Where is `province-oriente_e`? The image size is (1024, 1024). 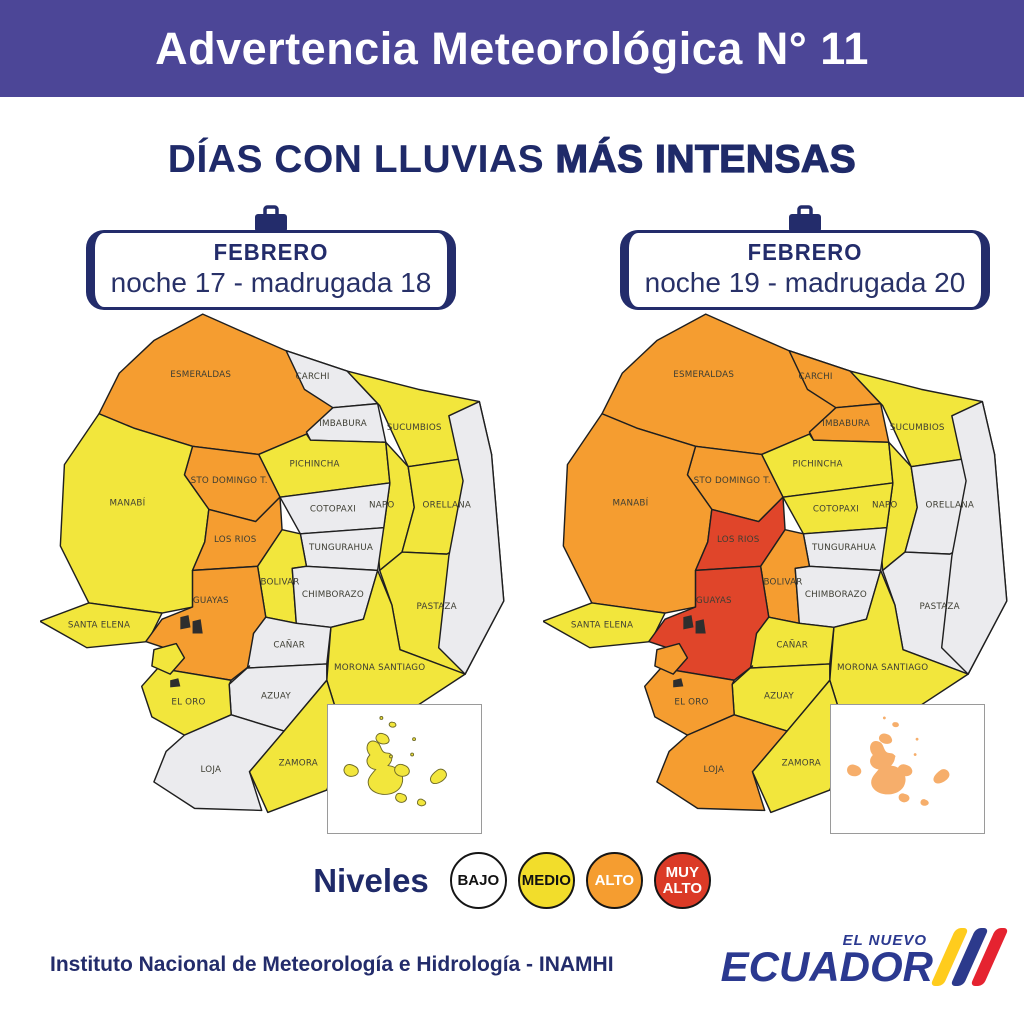
province-oriente_e is located at coordinates (974, 537).